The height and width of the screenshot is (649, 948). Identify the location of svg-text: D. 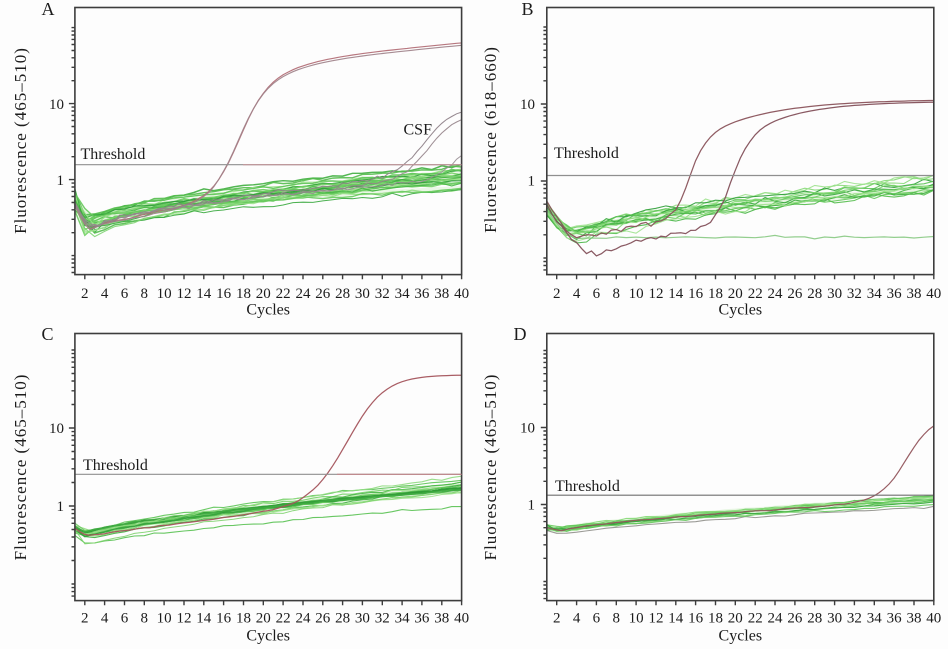
(520, 334).